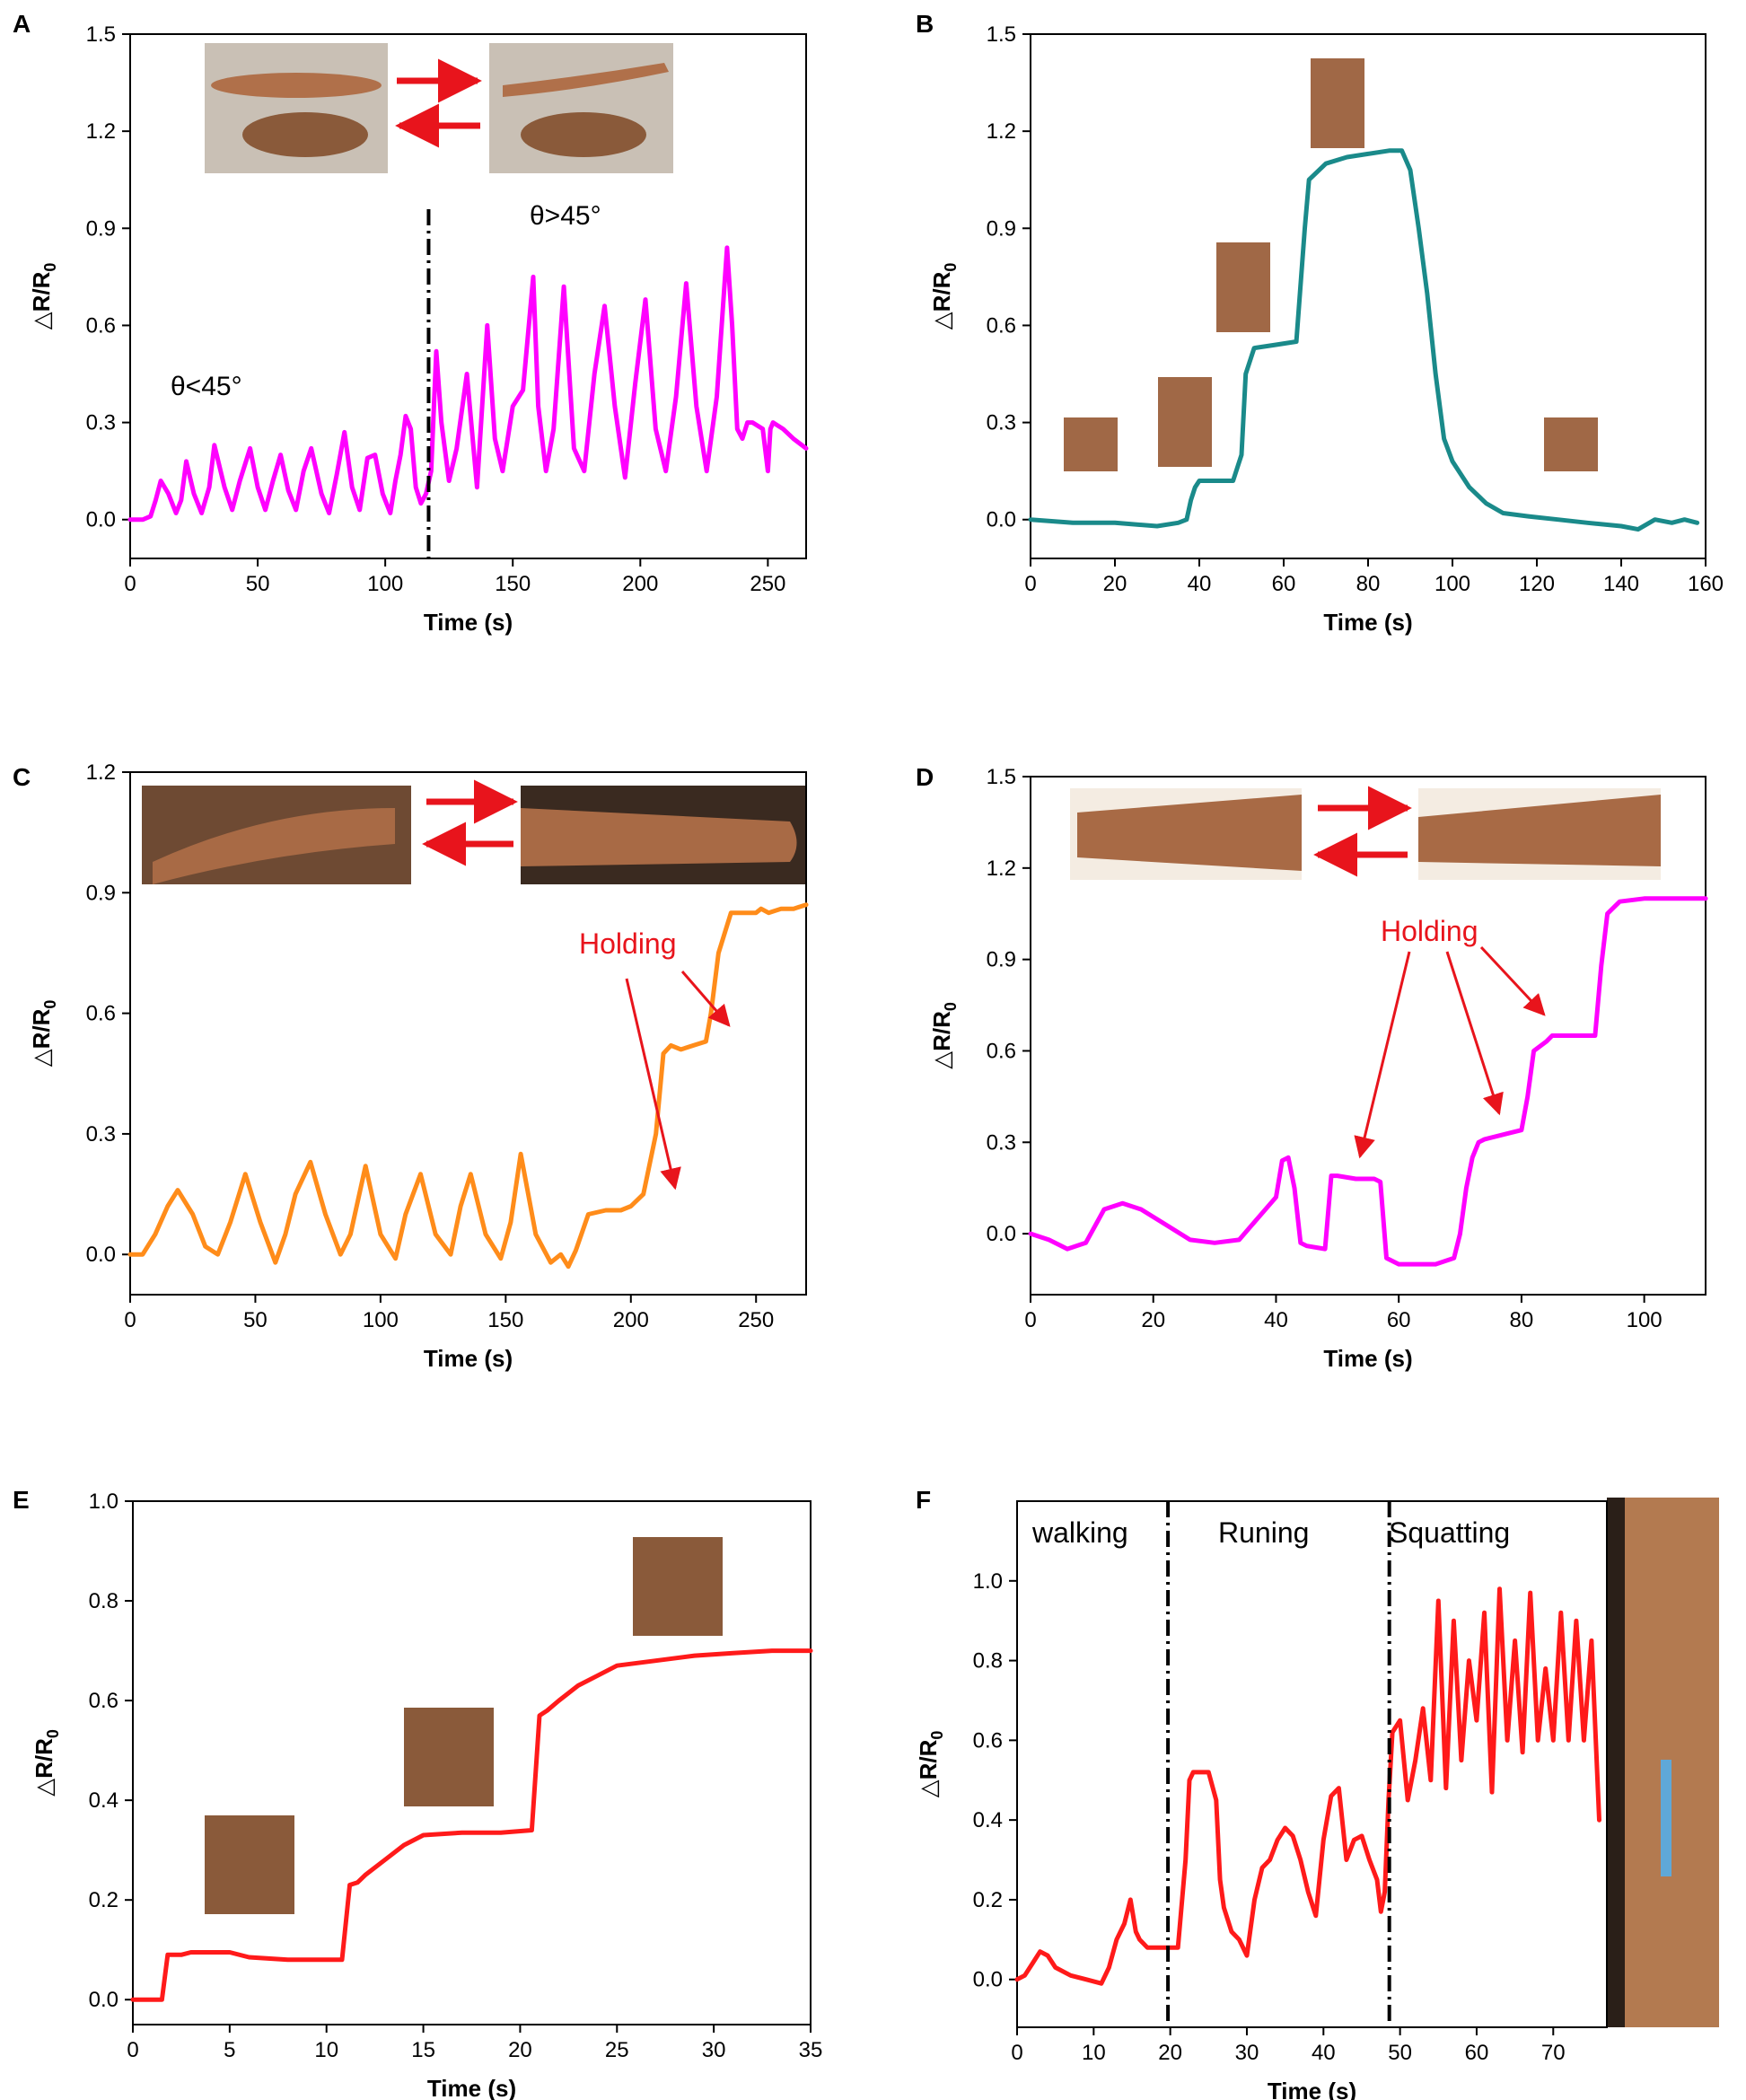 Image resolution: width=1746 pixels, height=2100 pixels. Describe the element at coordinates (1331, 264) in the screenshot. I see `inset-photos-finger-angles` at that location.